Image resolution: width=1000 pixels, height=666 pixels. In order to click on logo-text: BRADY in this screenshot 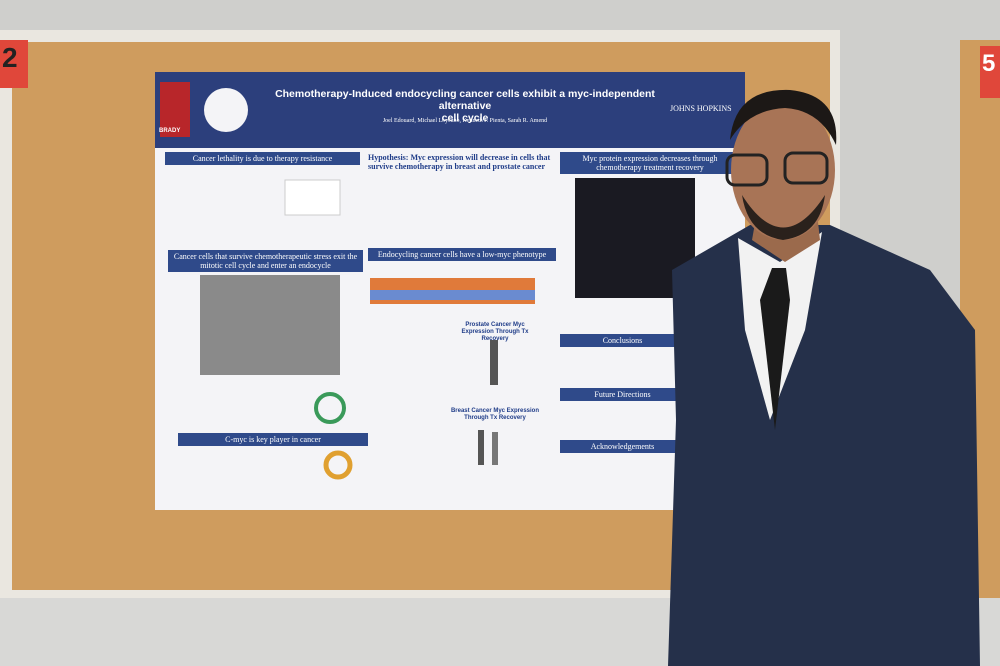, I will do `click(170, 131)`.